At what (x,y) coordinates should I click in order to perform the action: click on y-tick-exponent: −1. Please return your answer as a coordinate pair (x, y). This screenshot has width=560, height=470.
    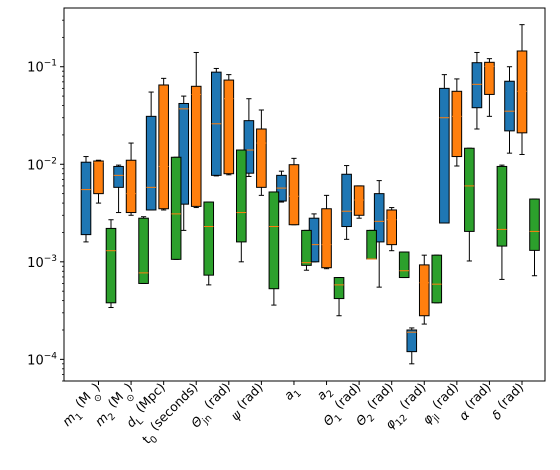
    Looking at the image, I should click on (50, 64).